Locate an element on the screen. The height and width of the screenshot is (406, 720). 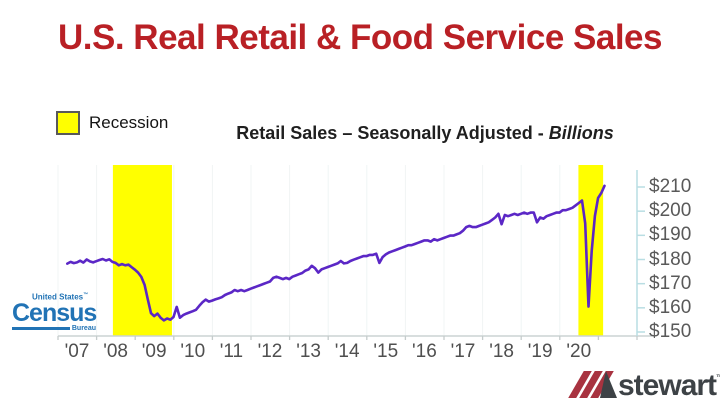
stewart-logo: stewart™ is located at coordinates (644, 385).